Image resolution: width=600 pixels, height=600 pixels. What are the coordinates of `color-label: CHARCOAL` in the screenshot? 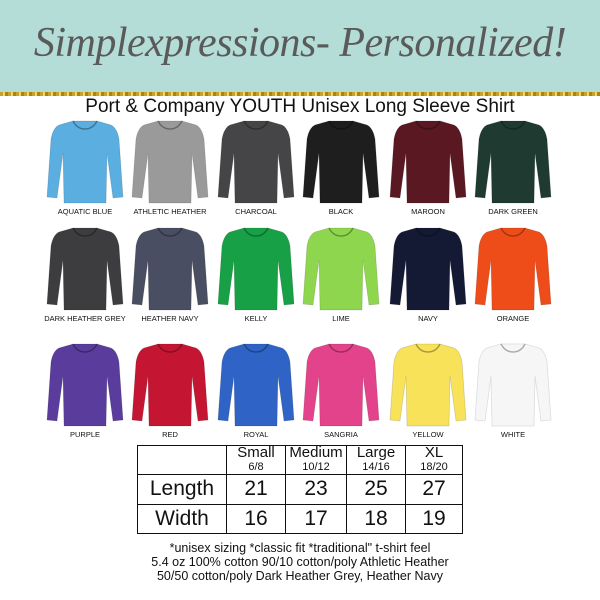 It's located at (256, 211).